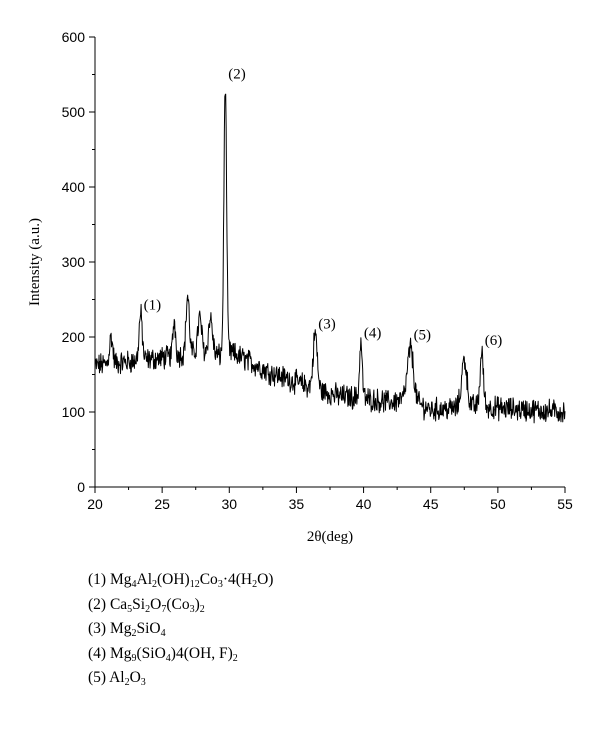 This screenshot has height=732, width=600. What do you see at coordinates (327, 324) in the screenshot?
I see `peak-label-3: (3)` at bounding box center [327, 324].